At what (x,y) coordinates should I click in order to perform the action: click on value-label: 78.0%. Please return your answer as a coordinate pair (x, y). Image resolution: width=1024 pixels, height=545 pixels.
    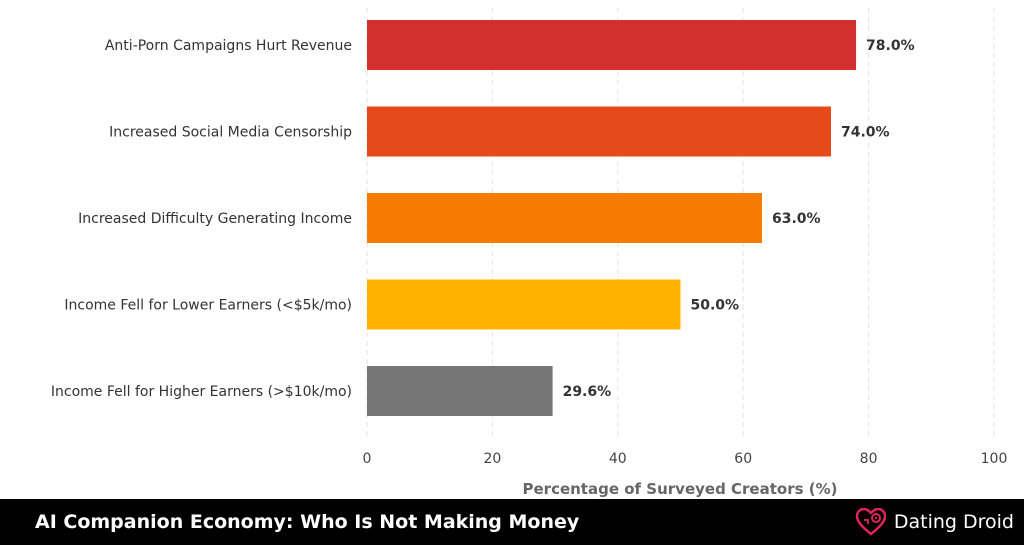
    Looking at the image, I should click on (890, 46).